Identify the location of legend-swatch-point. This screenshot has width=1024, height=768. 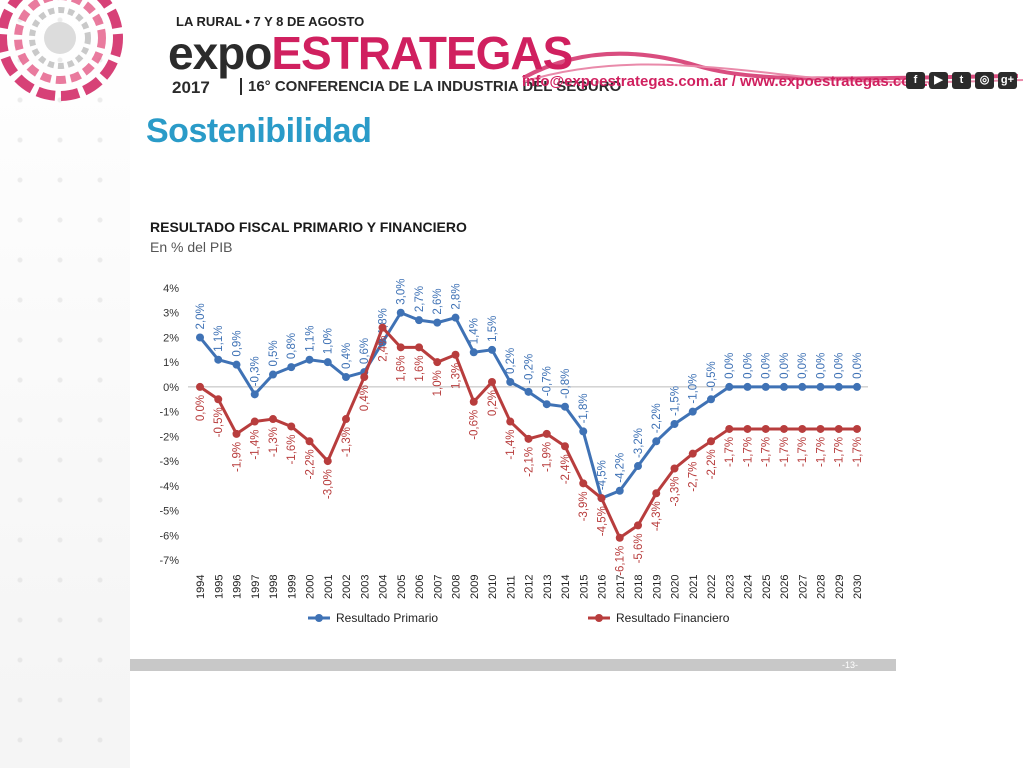
(599, 618).